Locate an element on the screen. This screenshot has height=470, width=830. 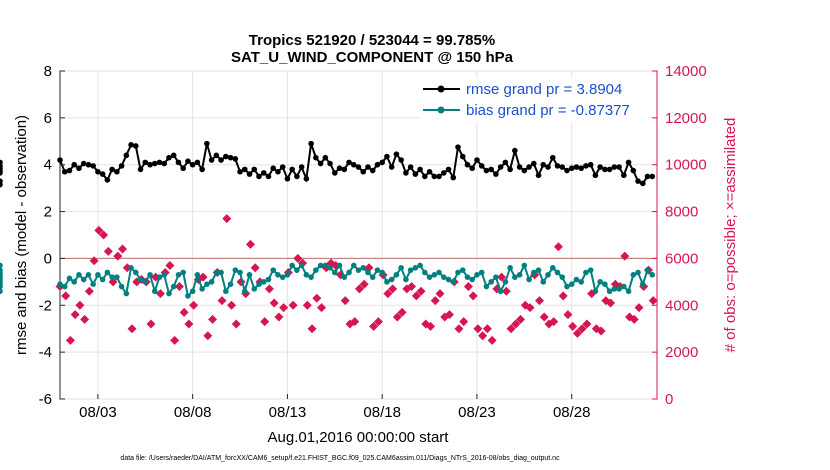
x-tick-label: 08/13 is located at coordinates (288, 412).